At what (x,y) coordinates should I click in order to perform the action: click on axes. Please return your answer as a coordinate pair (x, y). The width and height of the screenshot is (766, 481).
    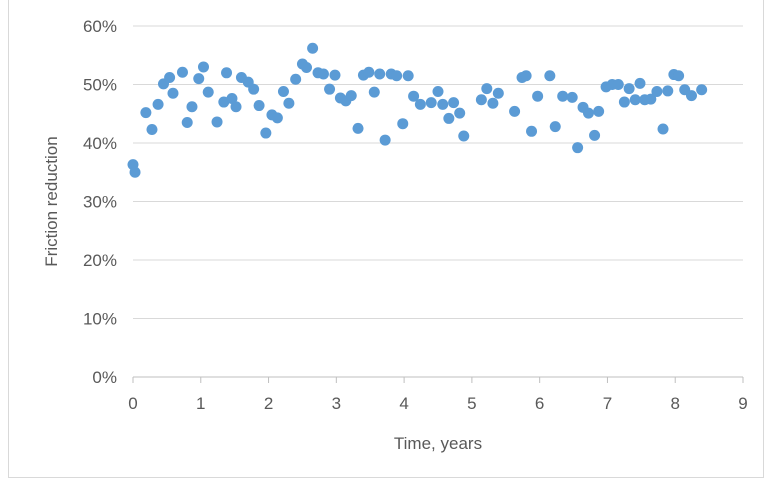
    Looking at the image, I should click on (438, 379).